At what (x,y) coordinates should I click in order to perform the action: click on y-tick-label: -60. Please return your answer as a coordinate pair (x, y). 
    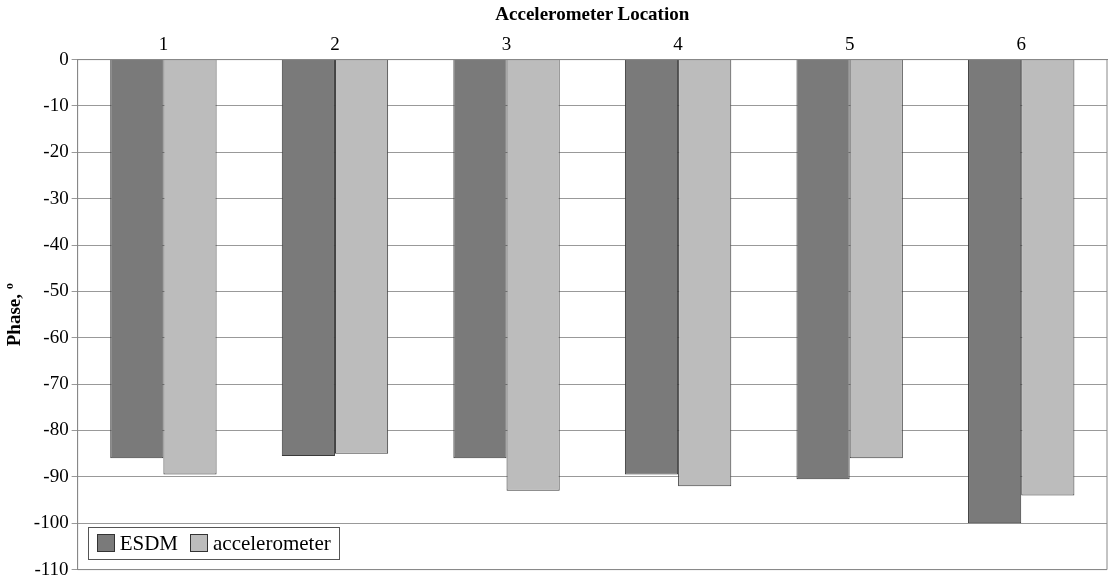
    Looking at the image, I should click on (56, 336).